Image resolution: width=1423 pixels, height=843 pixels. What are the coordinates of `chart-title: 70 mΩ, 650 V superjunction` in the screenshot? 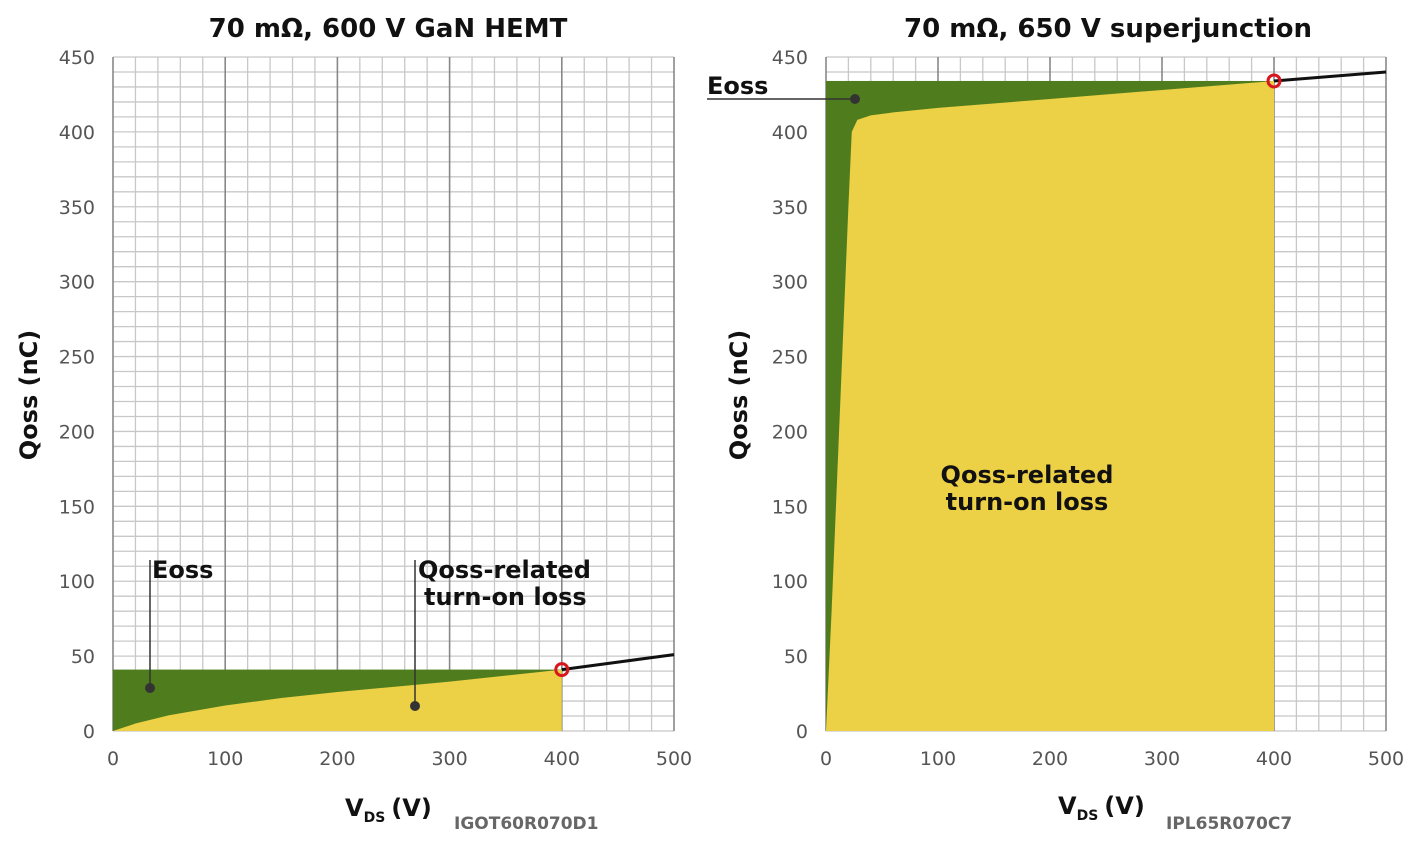 It's located at (1108, 29).